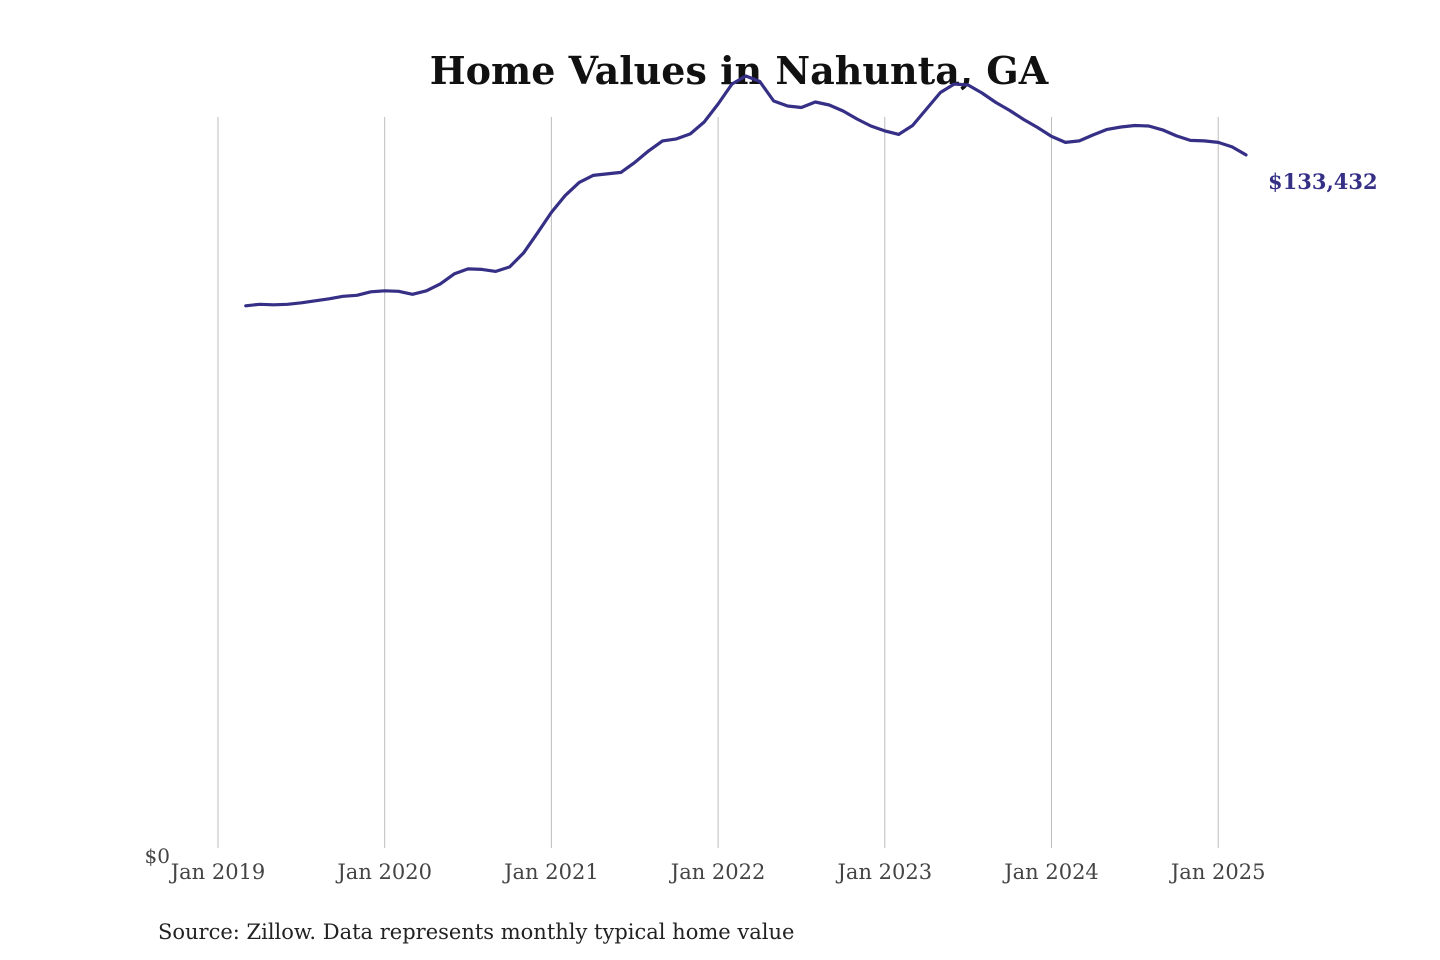  I want to click on x-tick-label: Jan 2020, so click(383, 872).